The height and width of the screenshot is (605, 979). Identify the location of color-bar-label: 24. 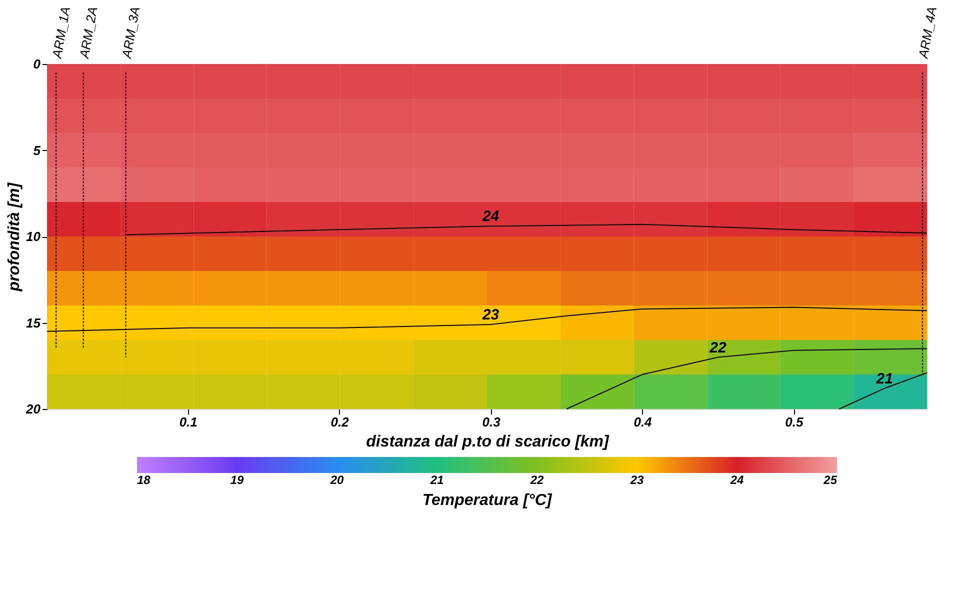
(736, 480).